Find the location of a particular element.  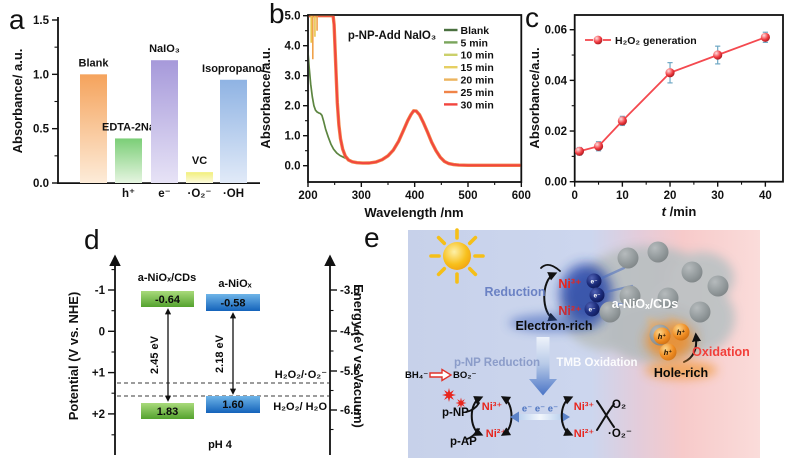

d-material-1: a-NiOₓ/CDs is located at coordinates (167, 278).